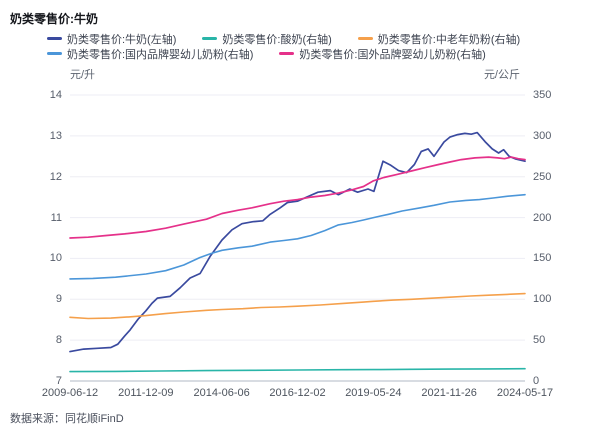 The height and width of the screenshot is (439, 600). What do you see at coordinates (160, 54) in the screenshot?
I see `legend-label: 奶类零售价:国内品牌婴幼儿奶粉(右轴)` at bounding box center [160, 54].